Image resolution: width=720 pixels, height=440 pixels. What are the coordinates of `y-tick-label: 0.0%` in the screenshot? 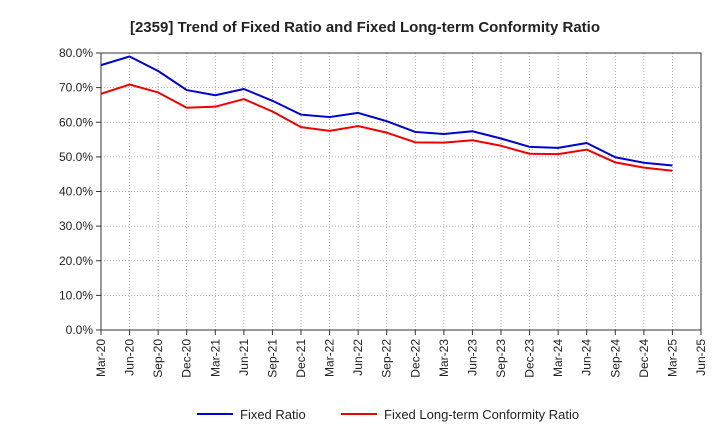 It's located at (80, 330).